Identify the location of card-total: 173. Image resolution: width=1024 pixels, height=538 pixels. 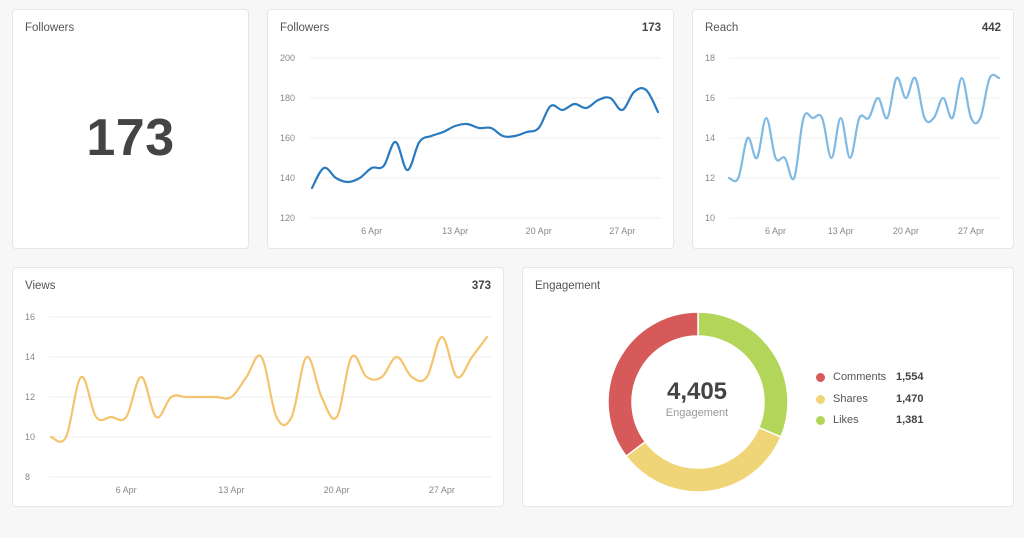
(651, 28).